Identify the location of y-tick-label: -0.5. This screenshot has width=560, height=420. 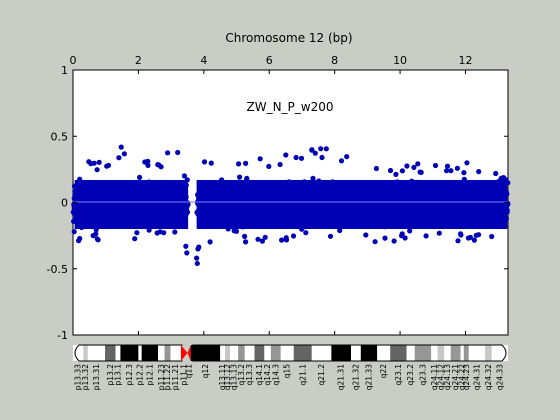
(57, 269).